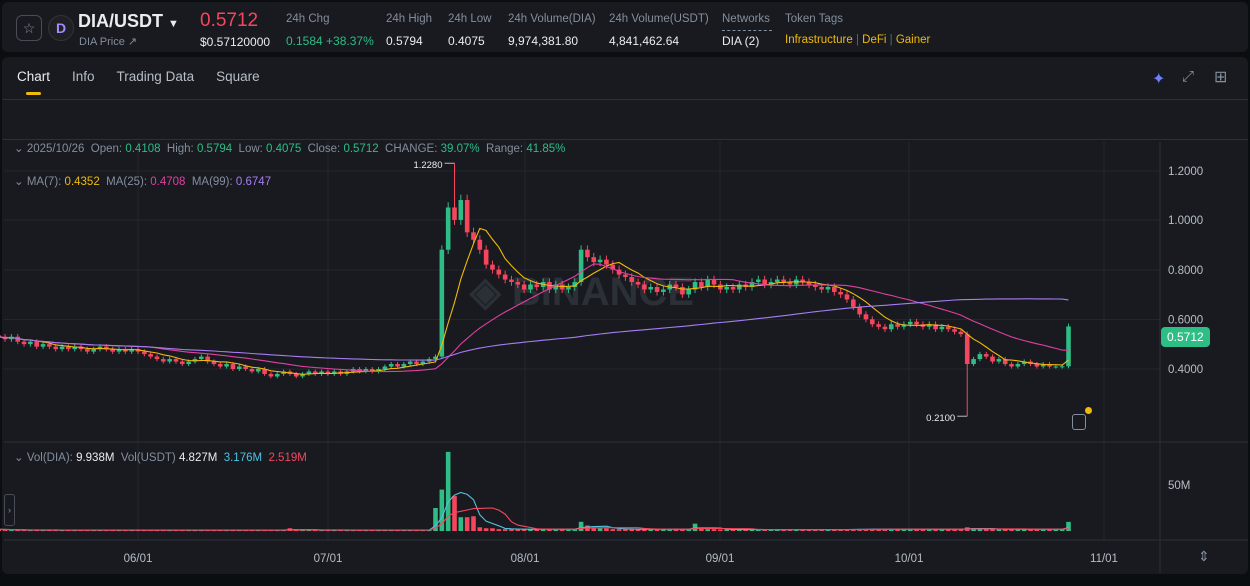 Image resolution: width=1250 pixels, height=586 pixels. Describe the element at coordinates (83, 76) in the screenshot. I see `tab-info: Info` at that location.